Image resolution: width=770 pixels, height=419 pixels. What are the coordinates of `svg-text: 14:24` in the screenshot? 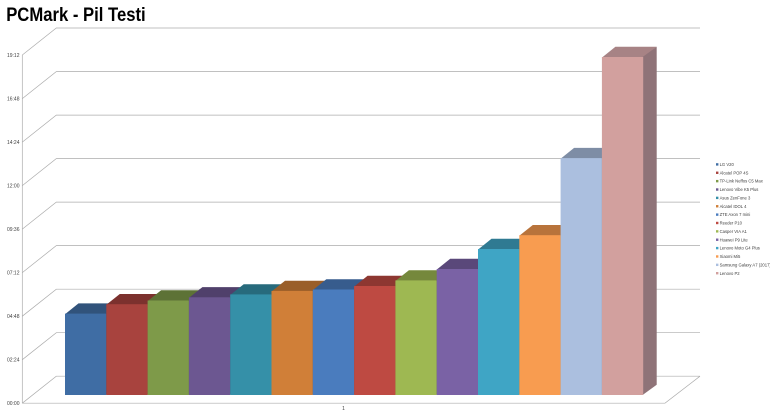 It's located at (13, 143).